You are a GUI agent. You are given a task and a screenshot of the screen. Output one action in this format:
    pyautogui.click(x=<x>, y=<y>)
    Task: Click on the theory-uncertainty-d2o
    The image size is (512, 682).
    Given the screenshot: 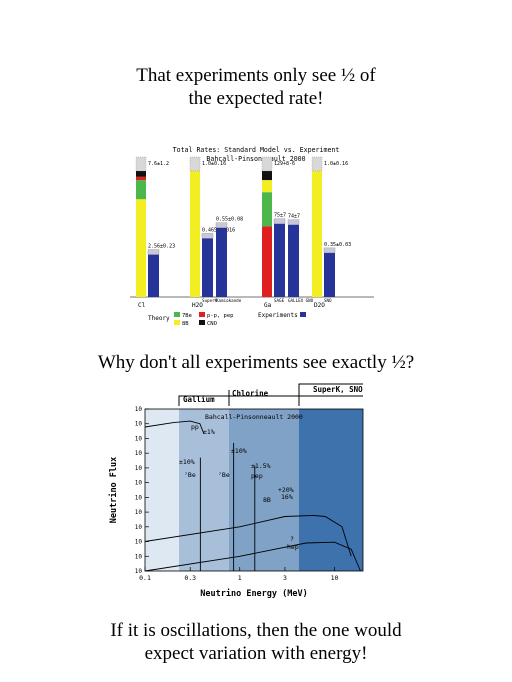 What is the action you would take?
    pyautogui.click(x=317, y=164)
    